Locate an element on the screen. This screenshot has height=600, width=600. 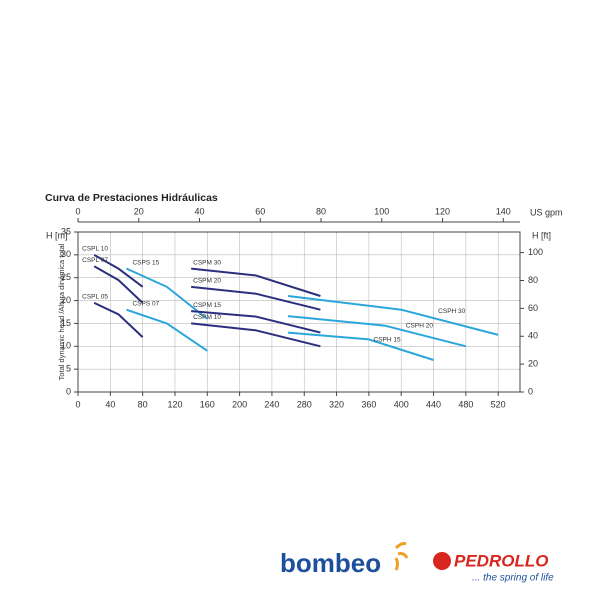
series-label: CSPL 07 is located at coordinates (95, 260).